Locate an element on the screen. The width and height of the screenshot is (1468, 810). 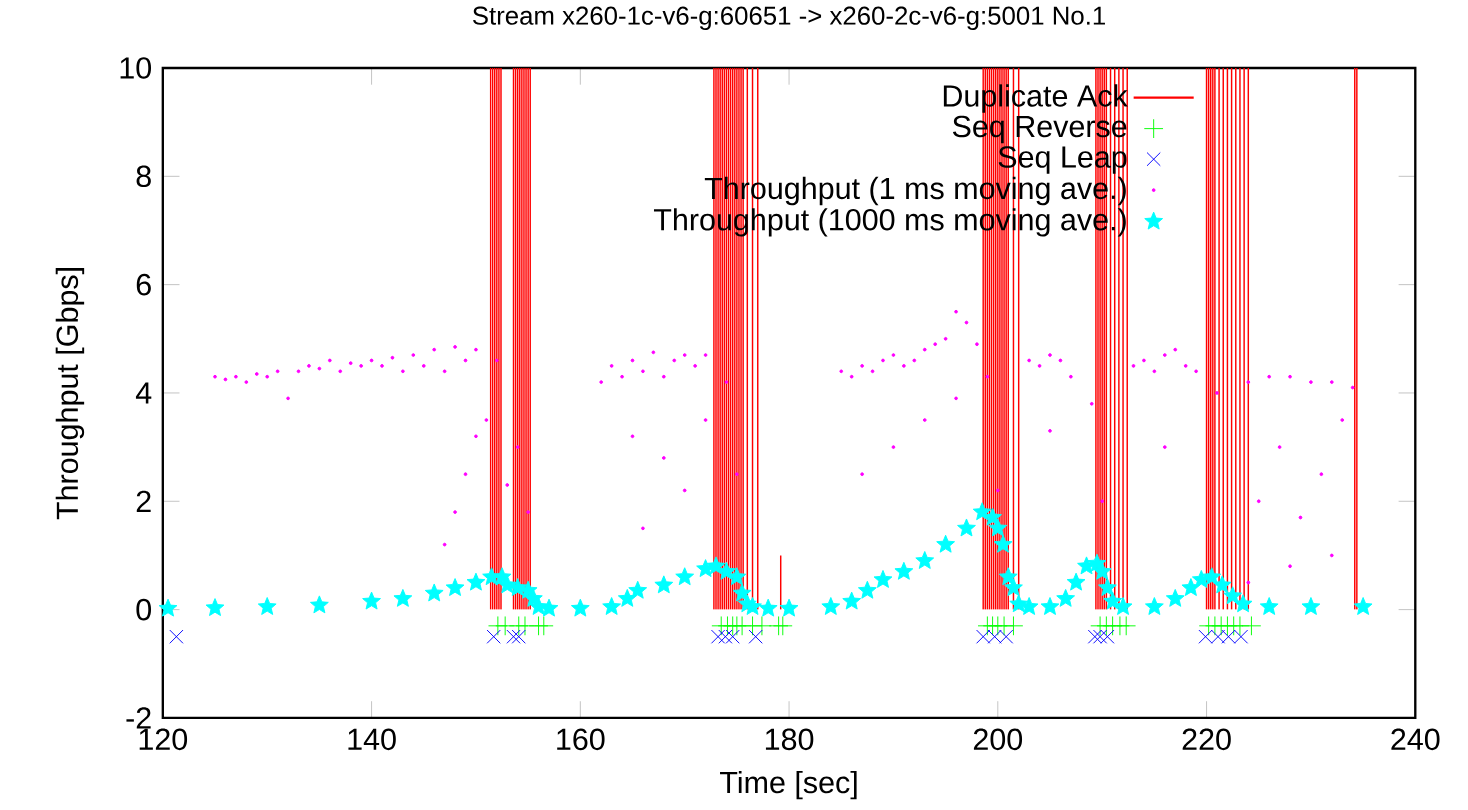
x-tick-label: 240 is located at coordinates (1415, 739).